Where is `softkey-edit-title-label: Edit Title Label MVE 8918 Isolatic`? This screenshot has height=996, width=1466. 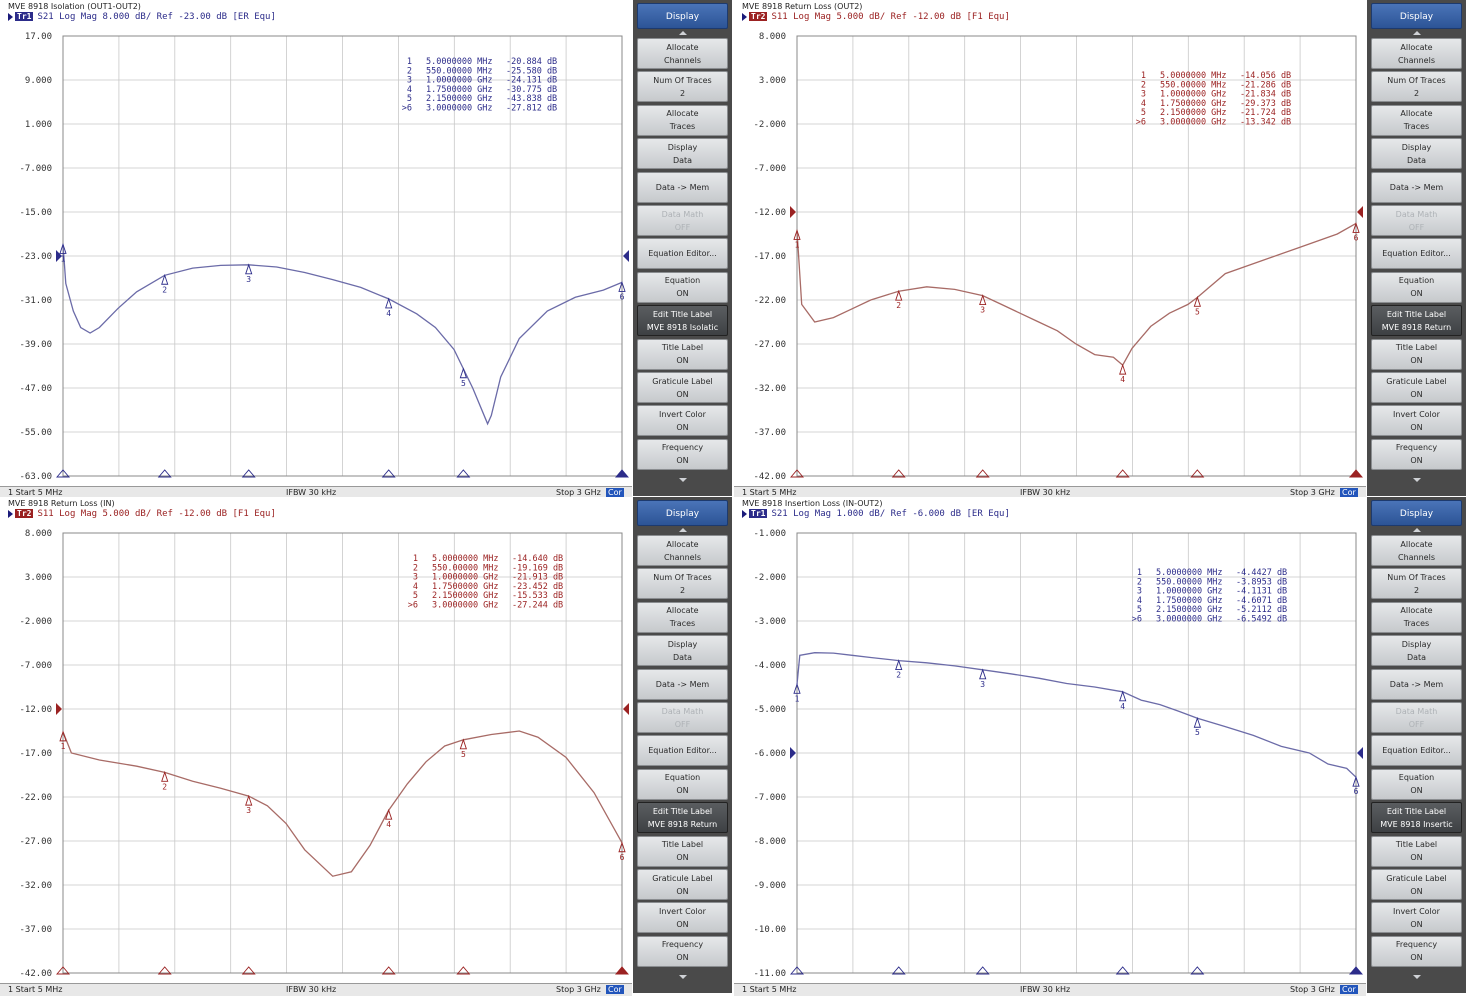
softkey-edit-title-label: Edit Title Label MVE 8918 Isolatic is located at coordinates (682, 321).